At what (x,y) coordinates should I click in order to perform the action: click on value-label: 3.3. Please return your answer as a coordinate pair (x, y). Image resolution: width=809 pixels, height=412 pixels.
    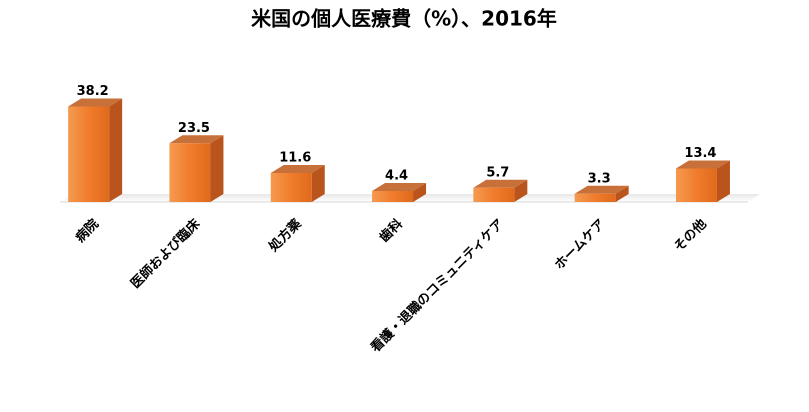
    Looking at the image, I should click on (599, 178).